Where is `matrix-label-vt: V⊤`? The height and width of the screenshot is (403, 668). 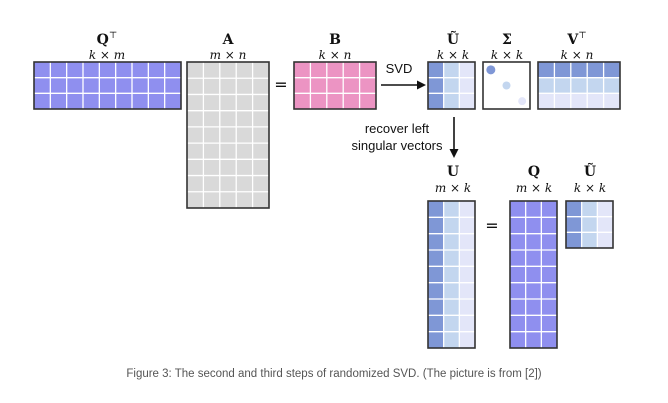
matrix-label-vt: V⊤ is located at coordinates (576, 39).